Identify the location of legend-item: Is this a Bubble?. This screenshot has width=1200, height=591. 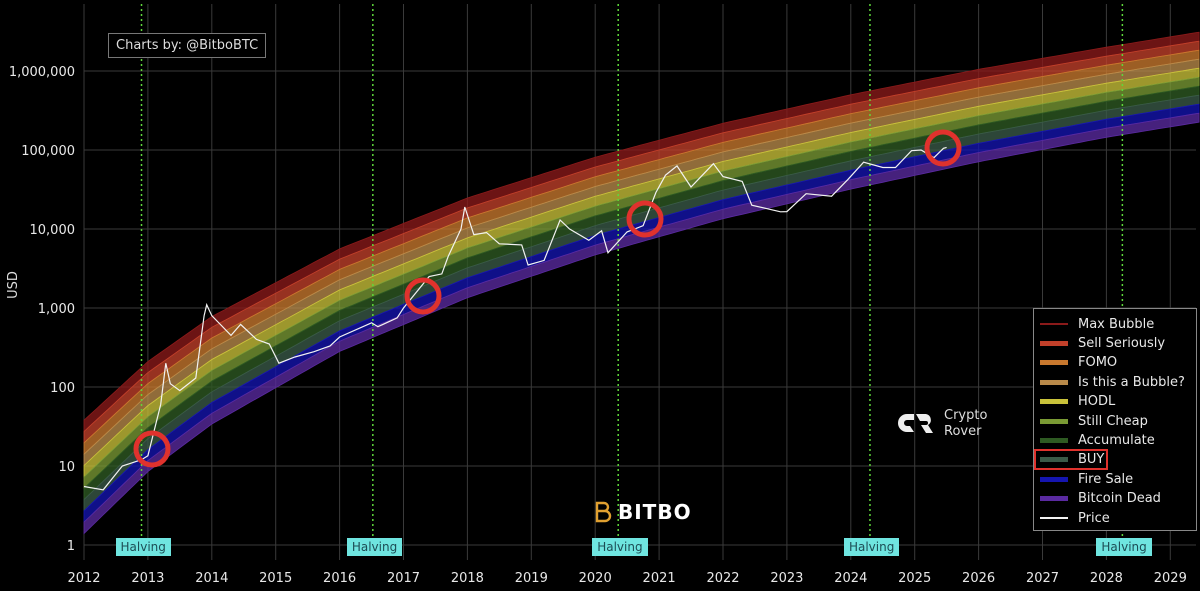
(1112, 382).